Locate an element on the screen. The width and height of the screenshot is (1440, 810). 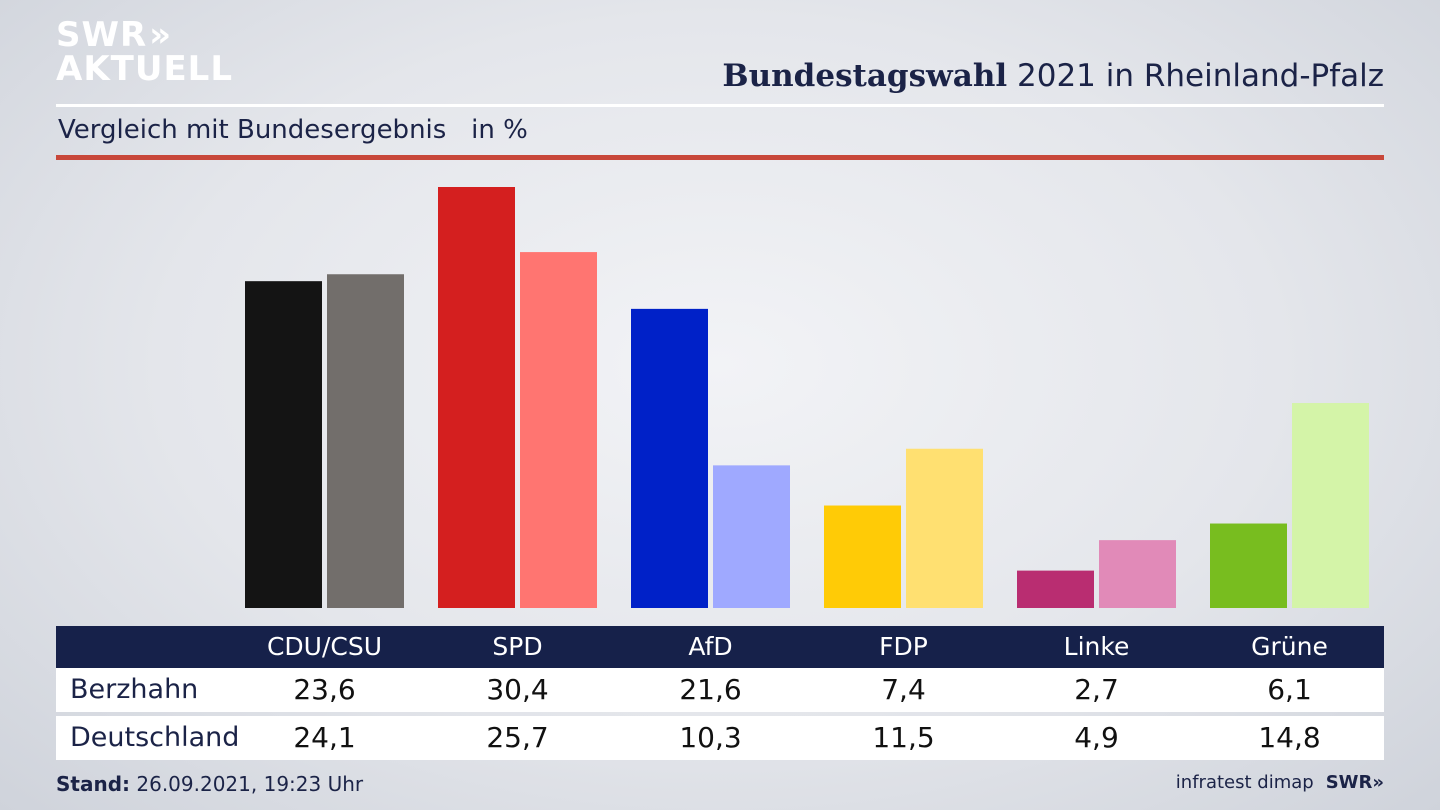
stand-value: 26.09.2021, 19:23 Uhr is located at coordinates (247, 784).